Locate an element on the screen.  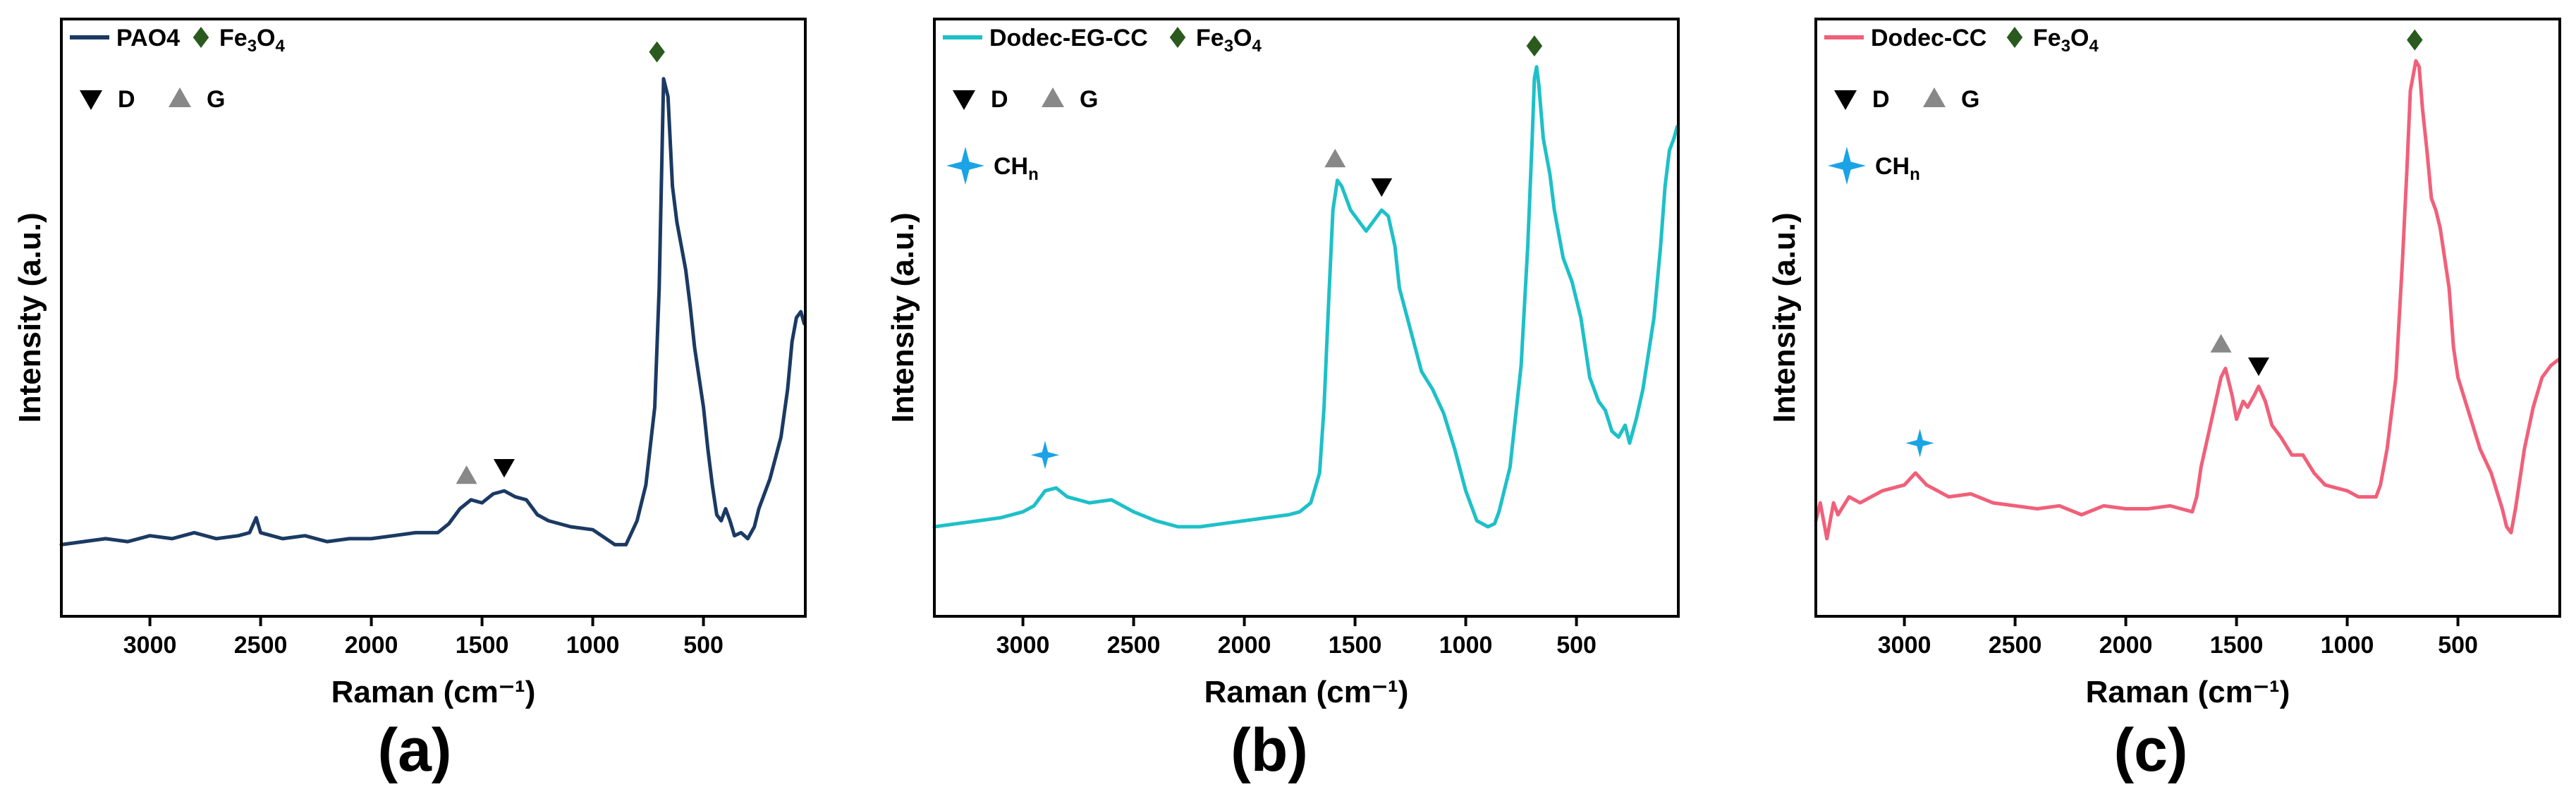
legend-series-label: PAO4 is located at coordinates (148, 38).